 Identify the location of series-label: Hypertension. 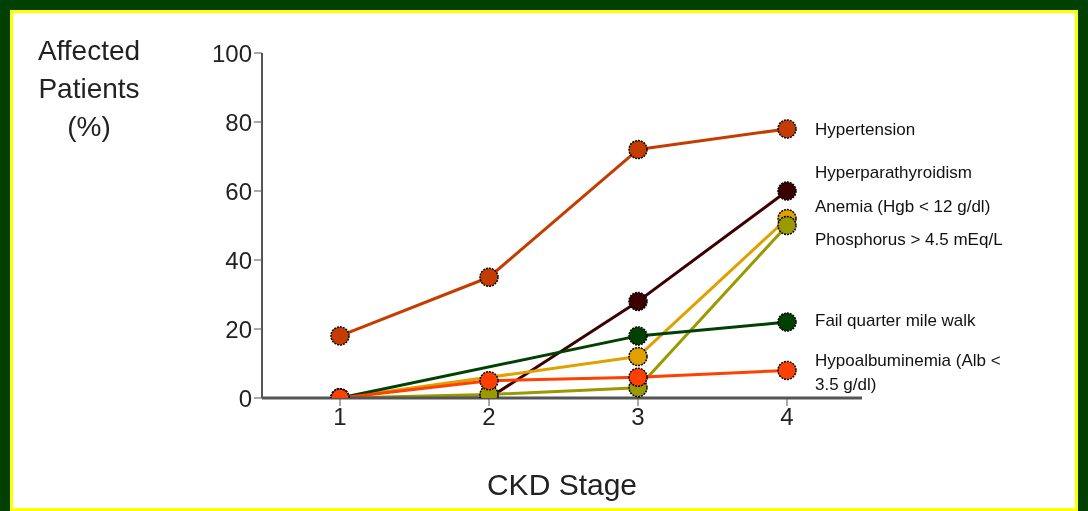
(866, 129).